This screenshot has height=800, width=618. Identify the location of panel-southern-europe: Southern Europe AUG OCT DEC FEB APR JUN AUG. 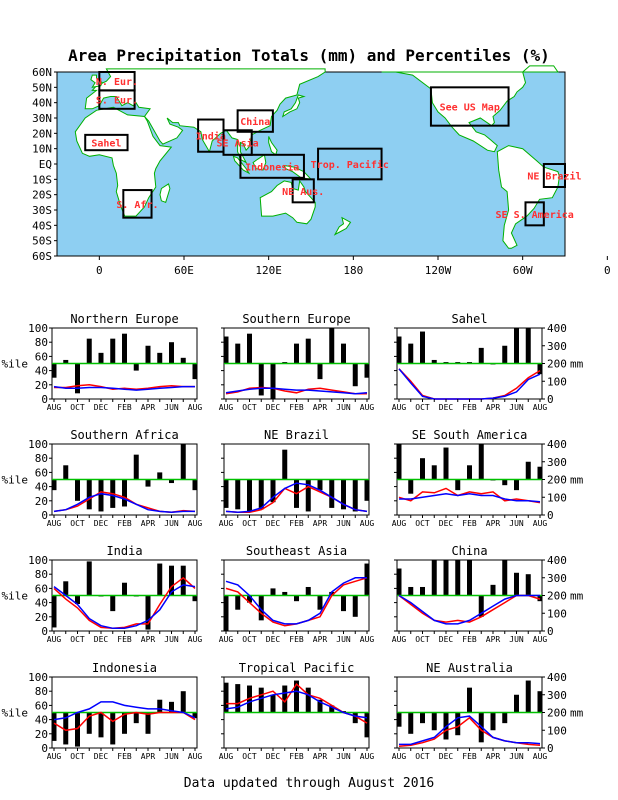
(297, 362).